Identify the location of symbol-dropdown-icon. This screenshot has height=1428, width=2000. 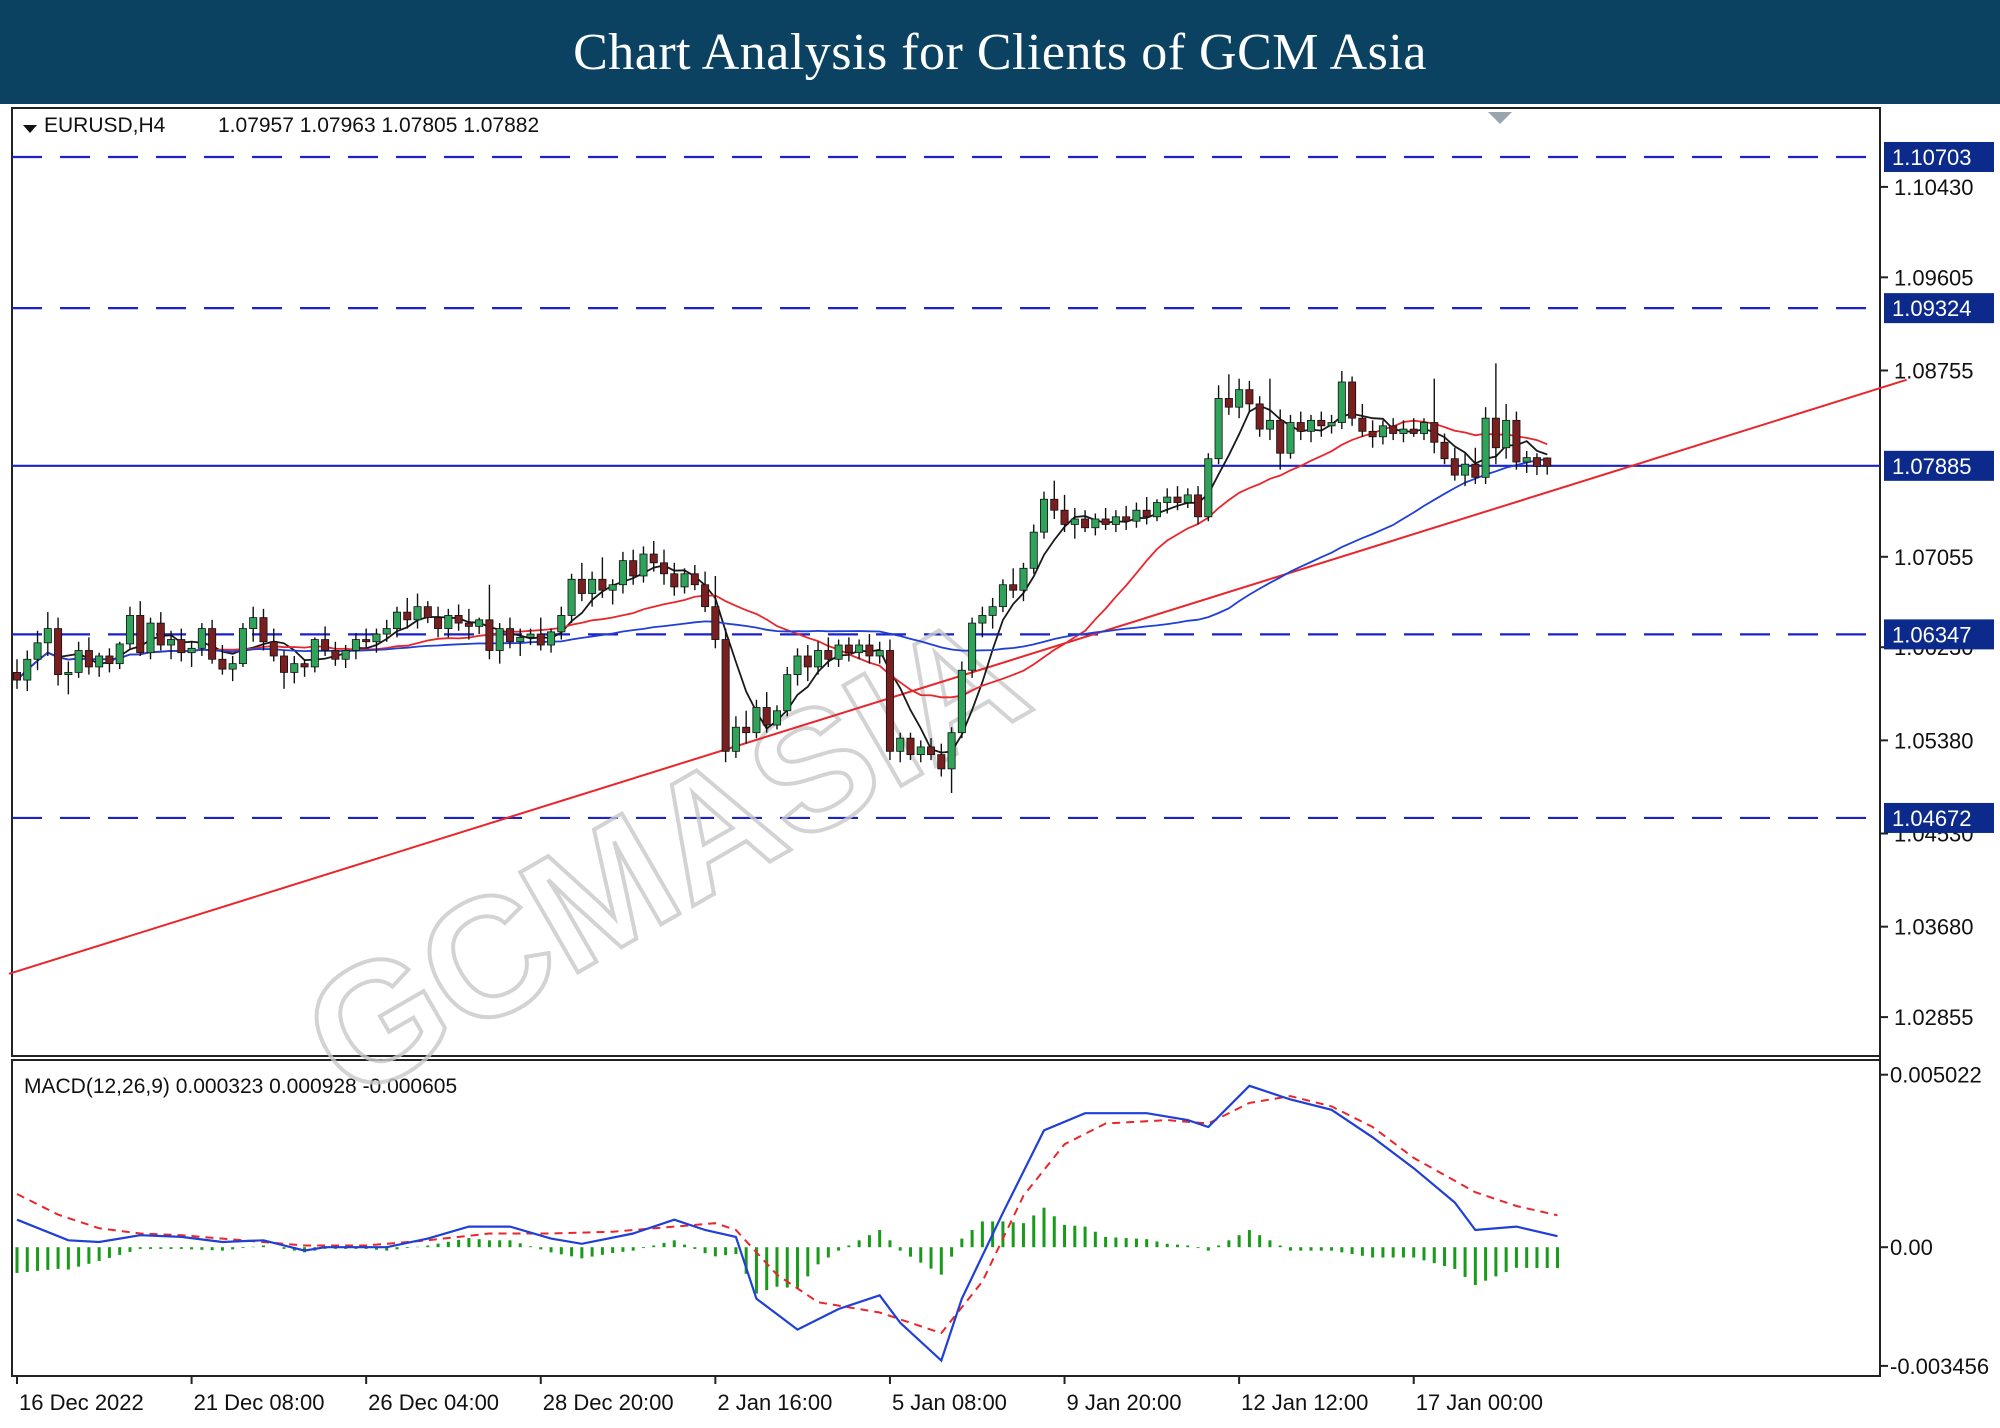
(30, 129).